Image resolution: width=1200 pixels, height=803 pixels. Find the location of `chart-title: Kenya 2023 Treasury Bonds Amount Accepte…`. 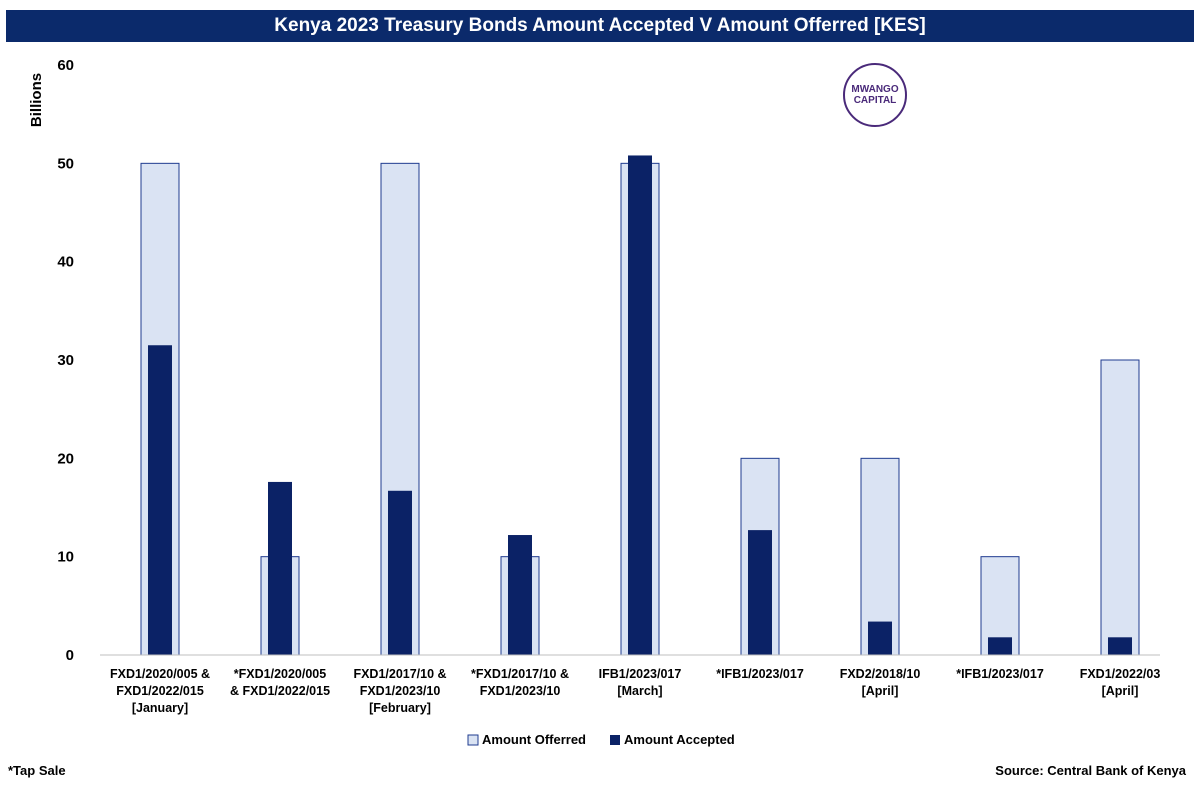

chart-title: Kenya 2023 Treasury Bonds Amount Accepte… is located at coordinates (600, 26).